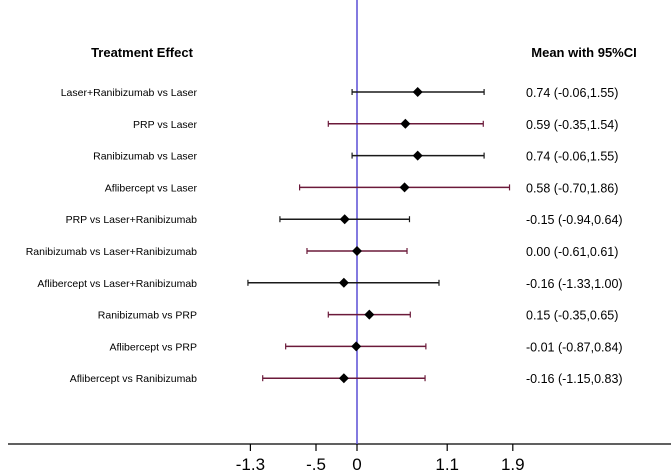  I want to click on x-axis-ticks: -1.3 -.5 0 1.1 1.9, so click(380, 458).